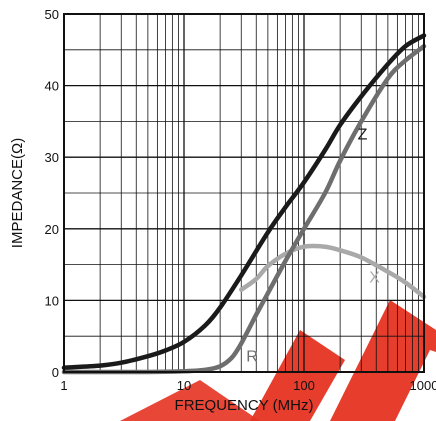 The width and height of the screenshot is (436, 421). Describe the element at coordinates (184, 385) in the screenshot. I see `x-tick-label: 10` at that location.